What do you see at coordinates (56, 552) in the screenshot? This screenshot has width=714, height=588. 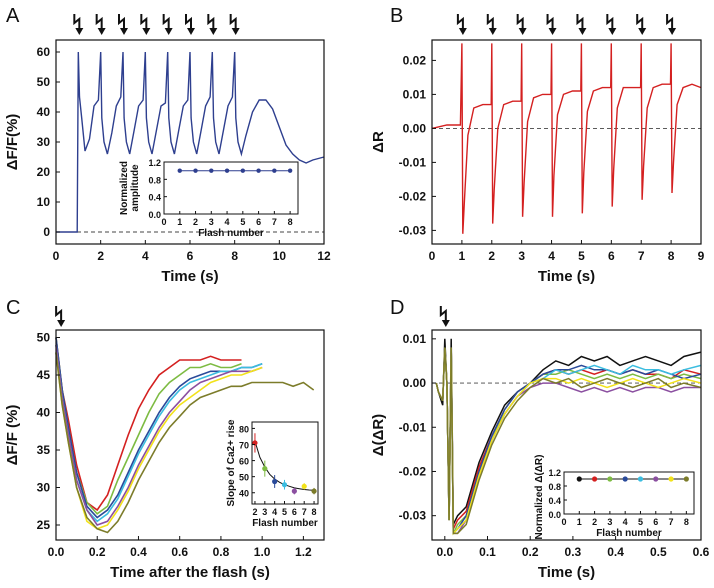 I see `x-tick-label: 0.0` at bounding box center [56, 552].